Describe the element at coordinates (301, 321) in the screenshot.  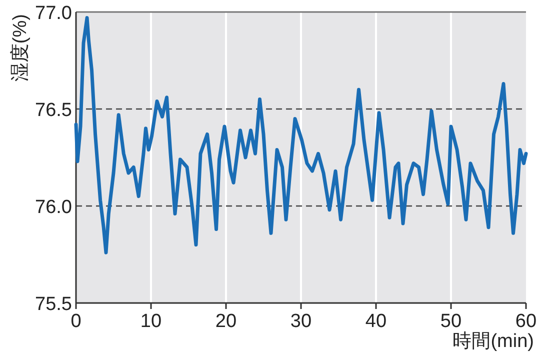
I see `x-tick-label: 30` at that location.